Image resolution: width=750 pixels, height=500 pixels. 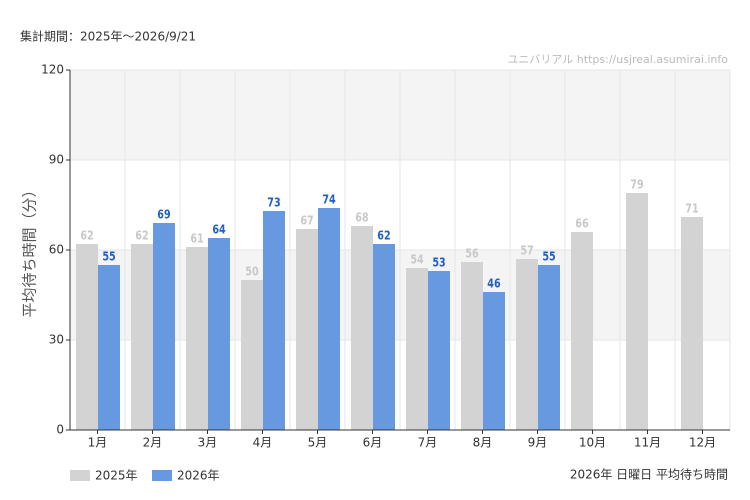 I want to click on x-tick-label: 11月, so click(x=647, y=443).